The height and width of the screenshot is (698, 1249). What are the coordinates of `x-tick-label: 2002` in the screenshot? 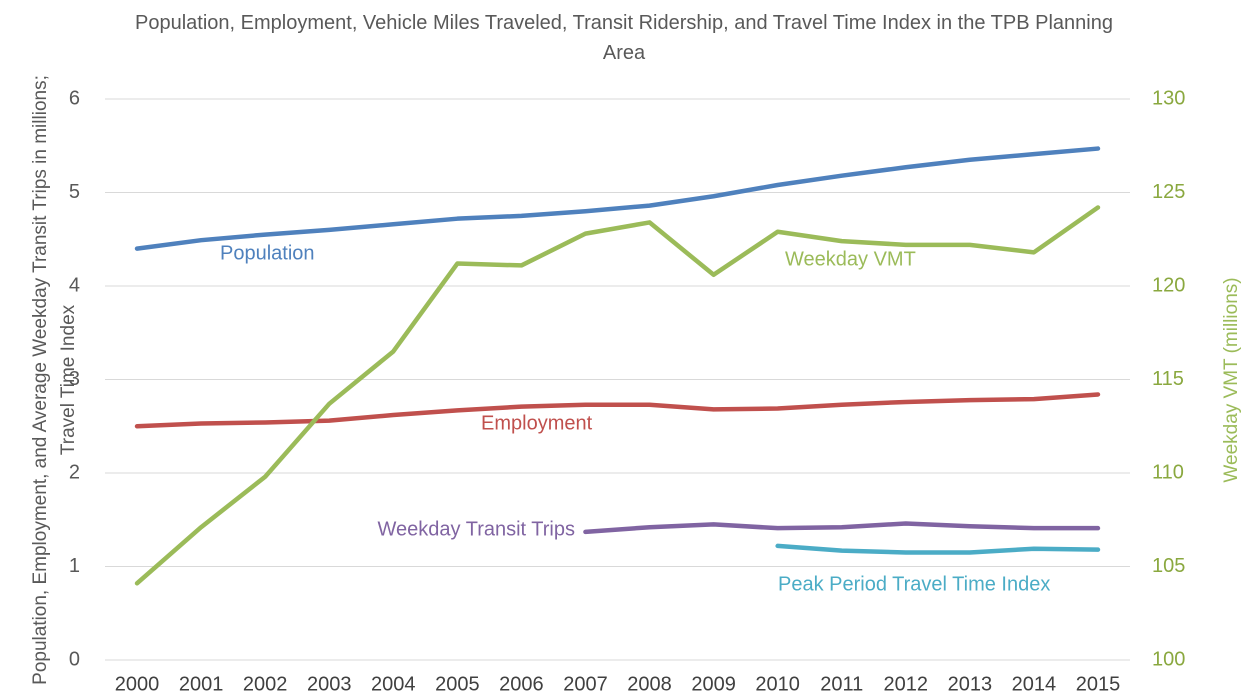 It's located at (265, 684).